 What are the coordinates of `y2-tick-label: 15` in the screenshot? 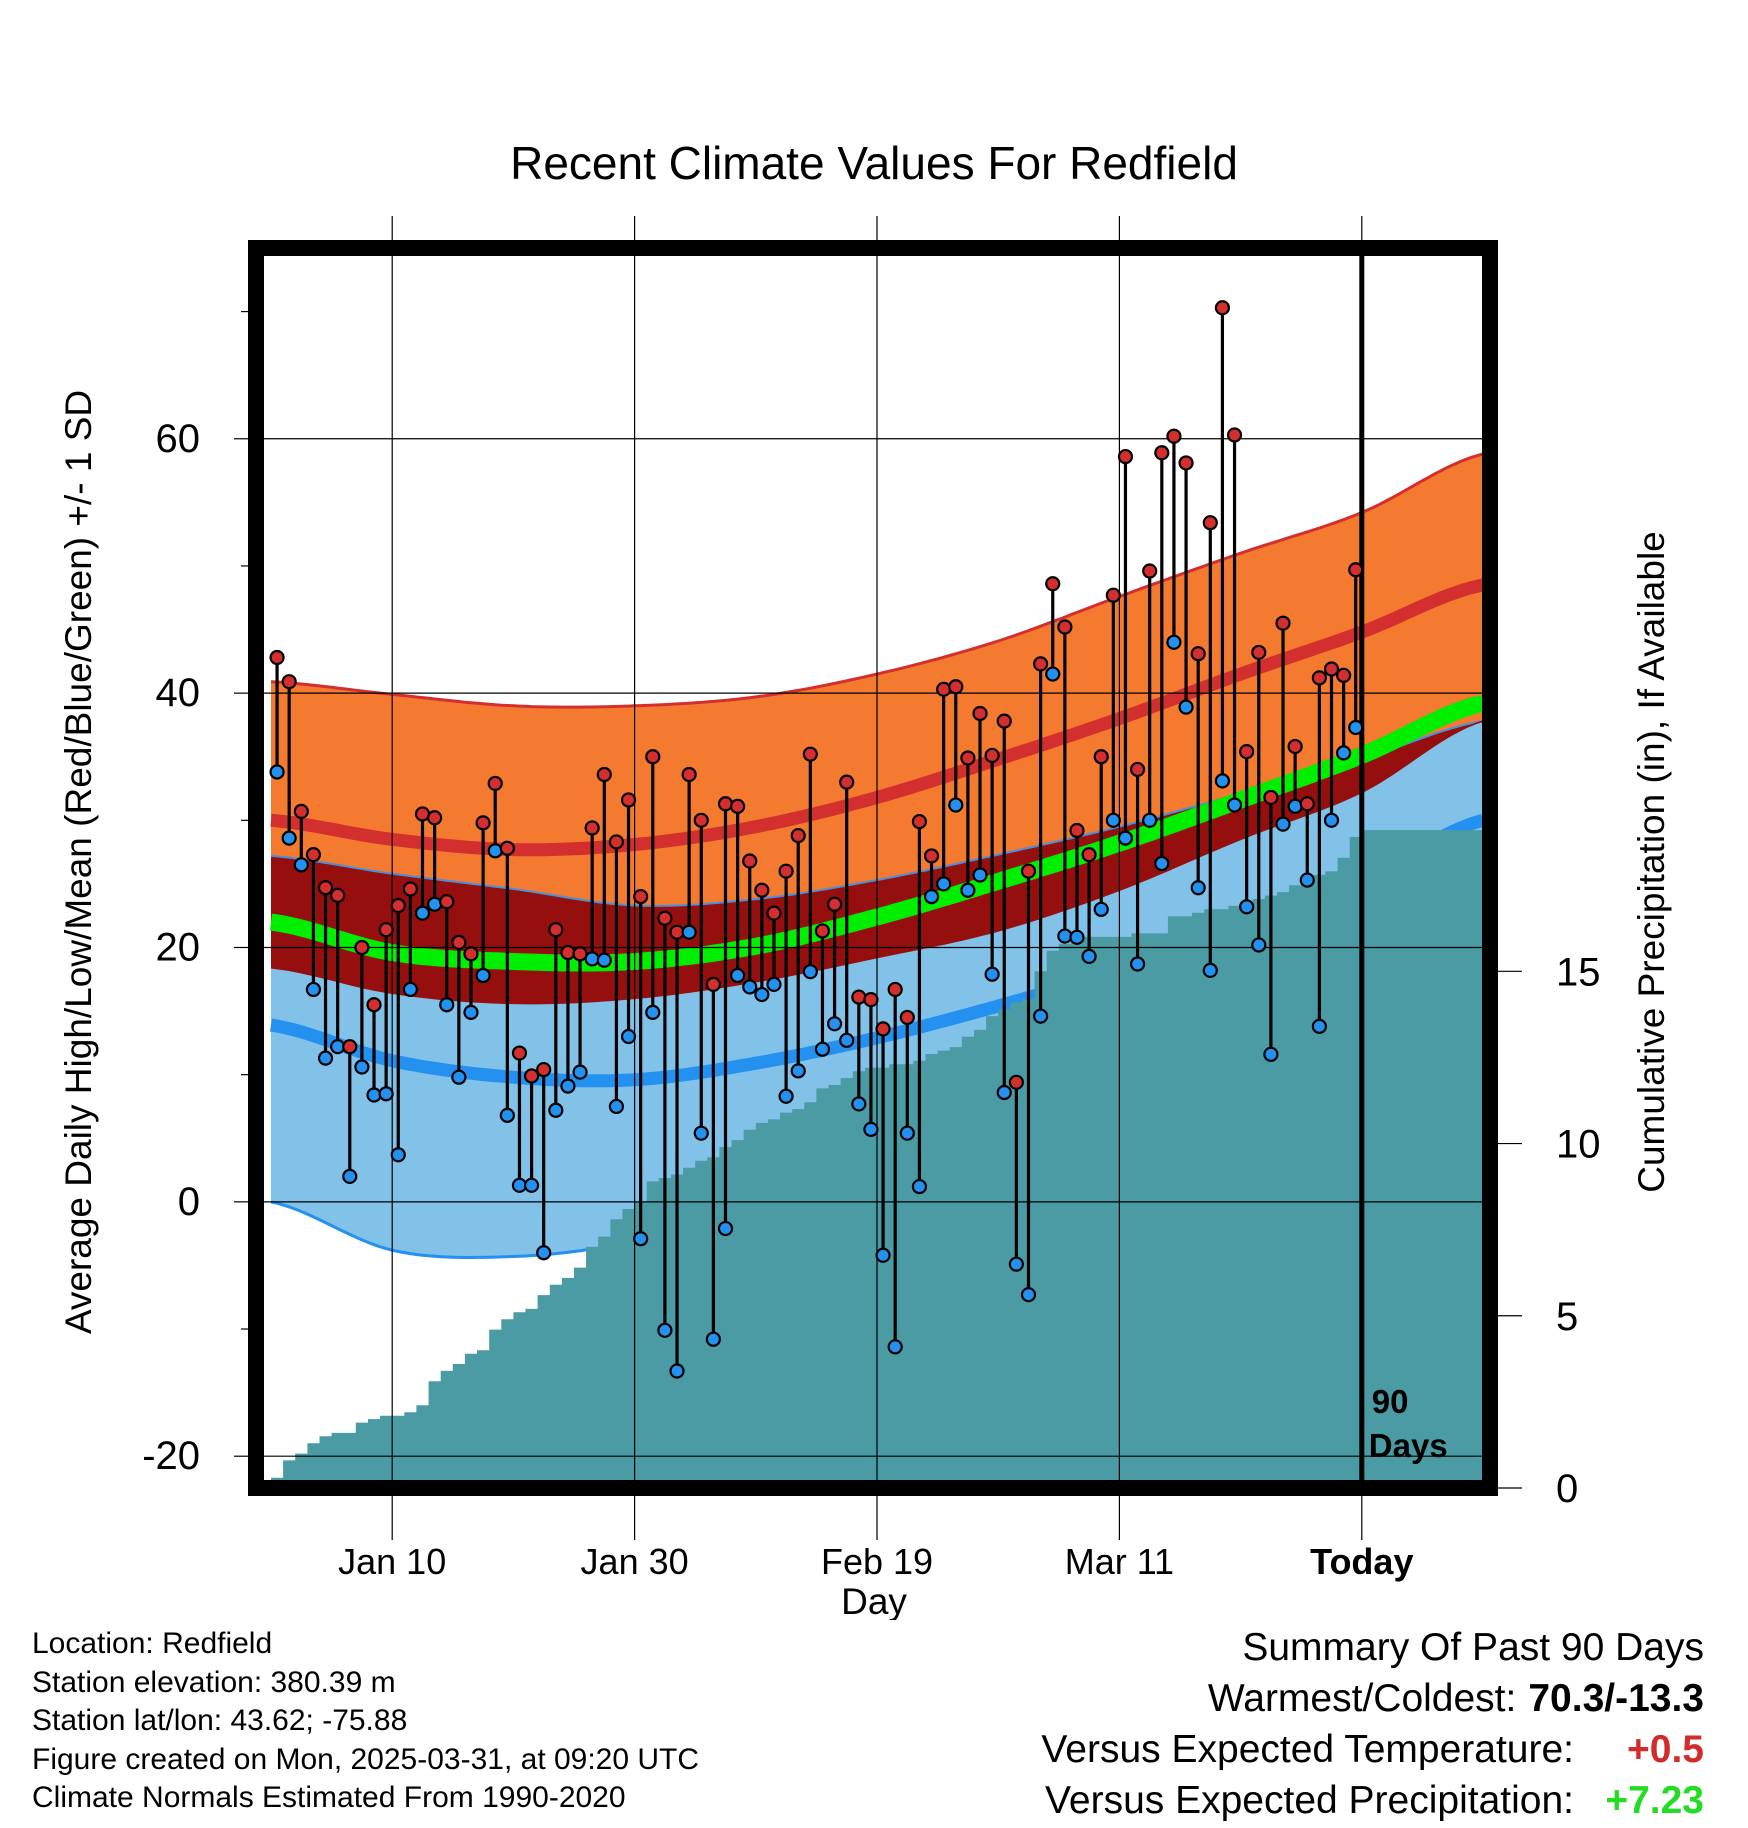 It's located at (1578, 972).